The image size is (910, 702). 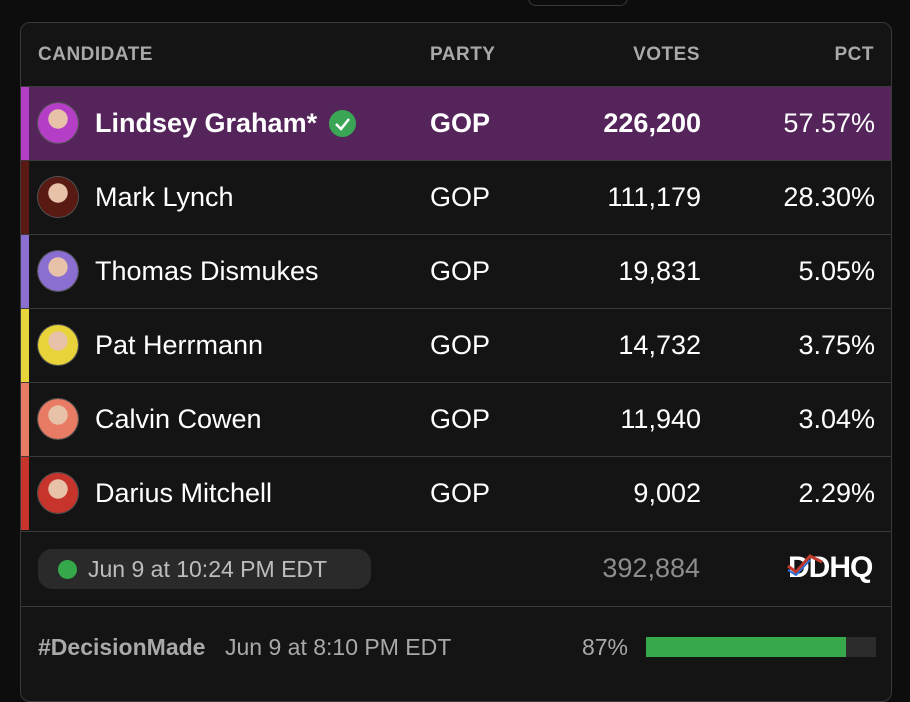 What do you see at coordinates (659, 345) in the screenshot?
I see `votes: 14,732` at bounding box center [659, 345].